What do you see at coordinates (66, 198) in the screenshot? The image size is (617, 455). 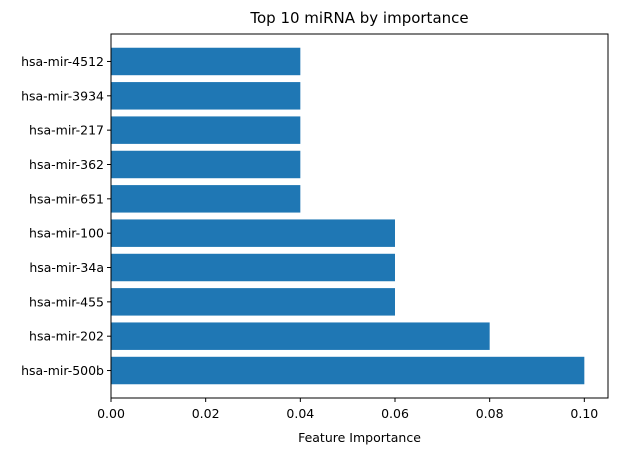 I see `y-tick-label: hsa-mir-651` at bounding box center [66, 198].